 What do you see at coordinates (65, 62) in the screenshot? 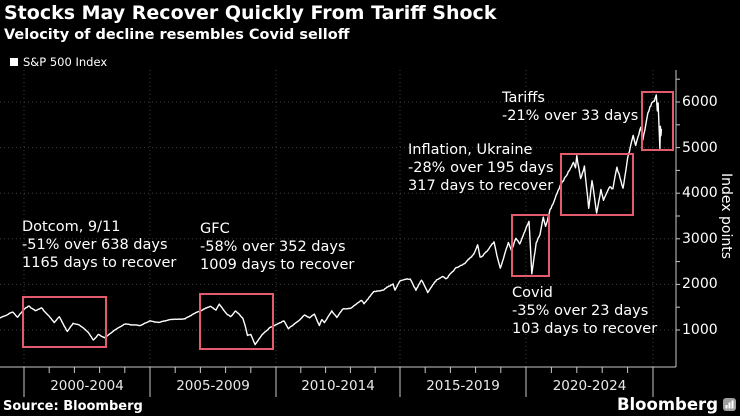
I see `legend-label: S&P 500 Index` at bounding box center [65, 62].